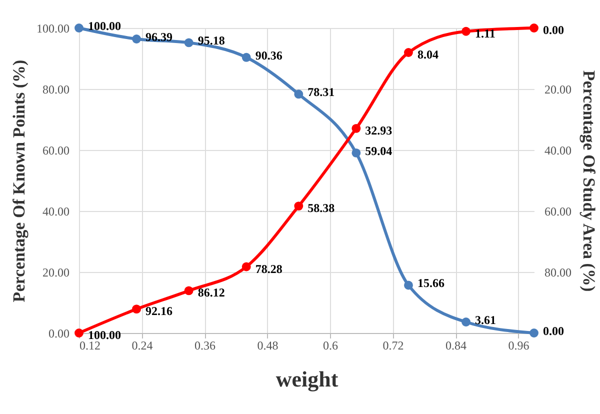  Describe the element at coordinates (56, 89) in the screenshot. I see `y-tick-label: 80.00` at that location.